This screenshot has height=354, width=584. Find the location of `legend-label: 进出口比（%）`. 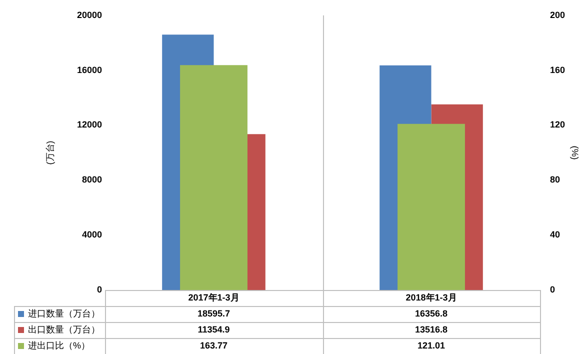

legend-label: 进出口比（%） is located at coordinates (59, 345).